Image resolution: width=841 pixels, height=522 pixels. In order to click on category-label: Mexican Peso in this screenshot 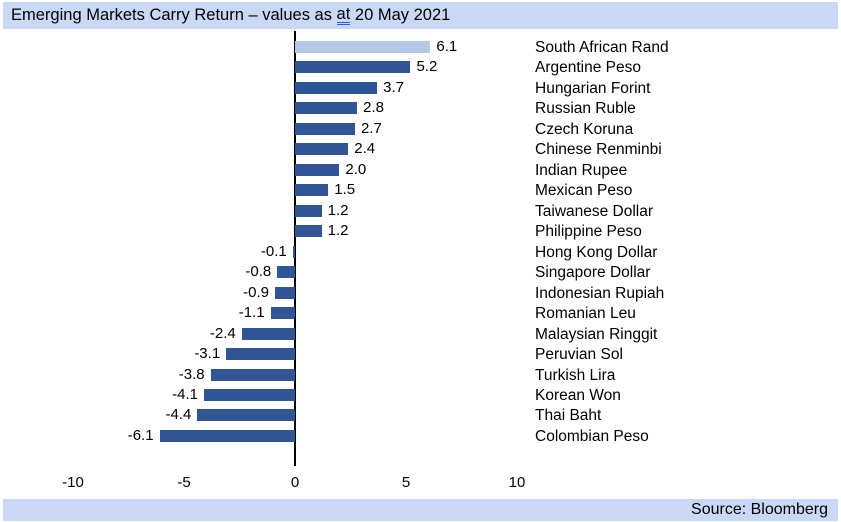, I will do `click(584, 191)`.